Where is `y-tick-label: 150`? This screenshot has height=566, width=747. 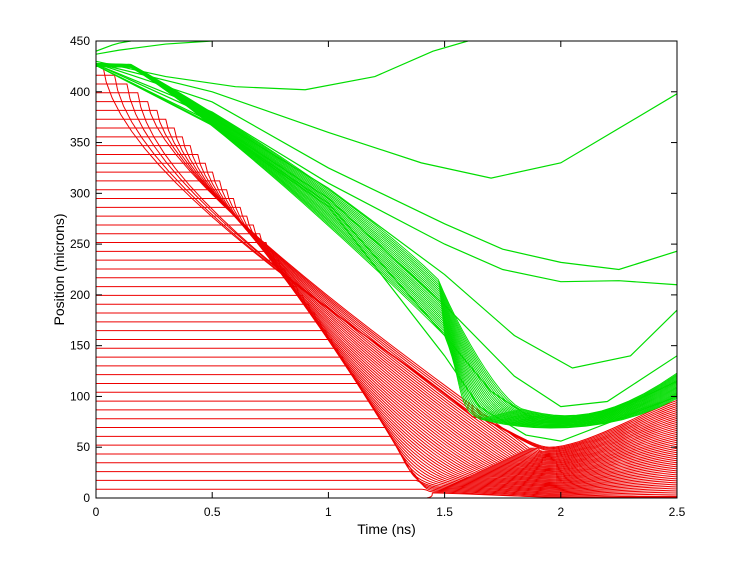 y-tick-label: 150 is located at coordinates (80, 346).